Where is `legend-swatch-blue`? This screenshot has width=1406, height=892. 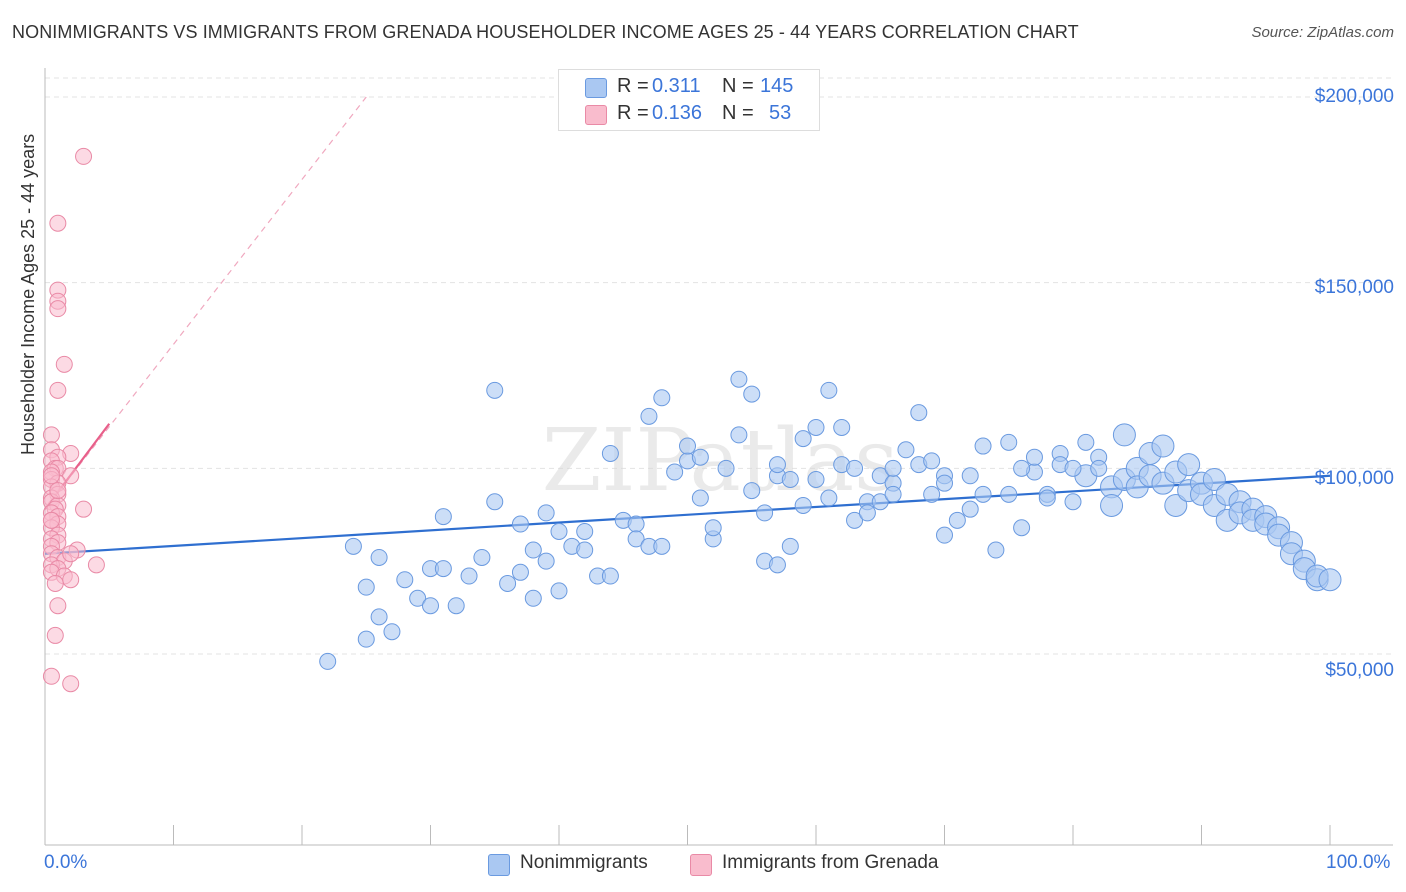
legend-swatch-blue is located at coordinates (499, 865).